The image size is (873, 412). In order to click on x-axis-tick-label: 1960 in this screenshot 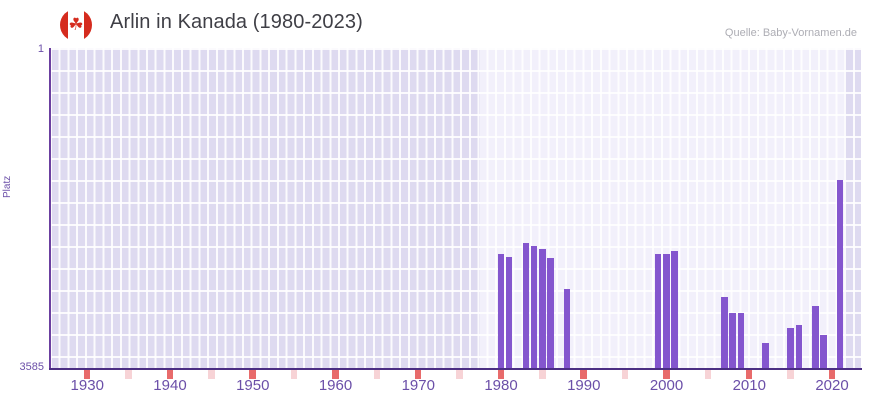, I will do `click(335, 385)`.